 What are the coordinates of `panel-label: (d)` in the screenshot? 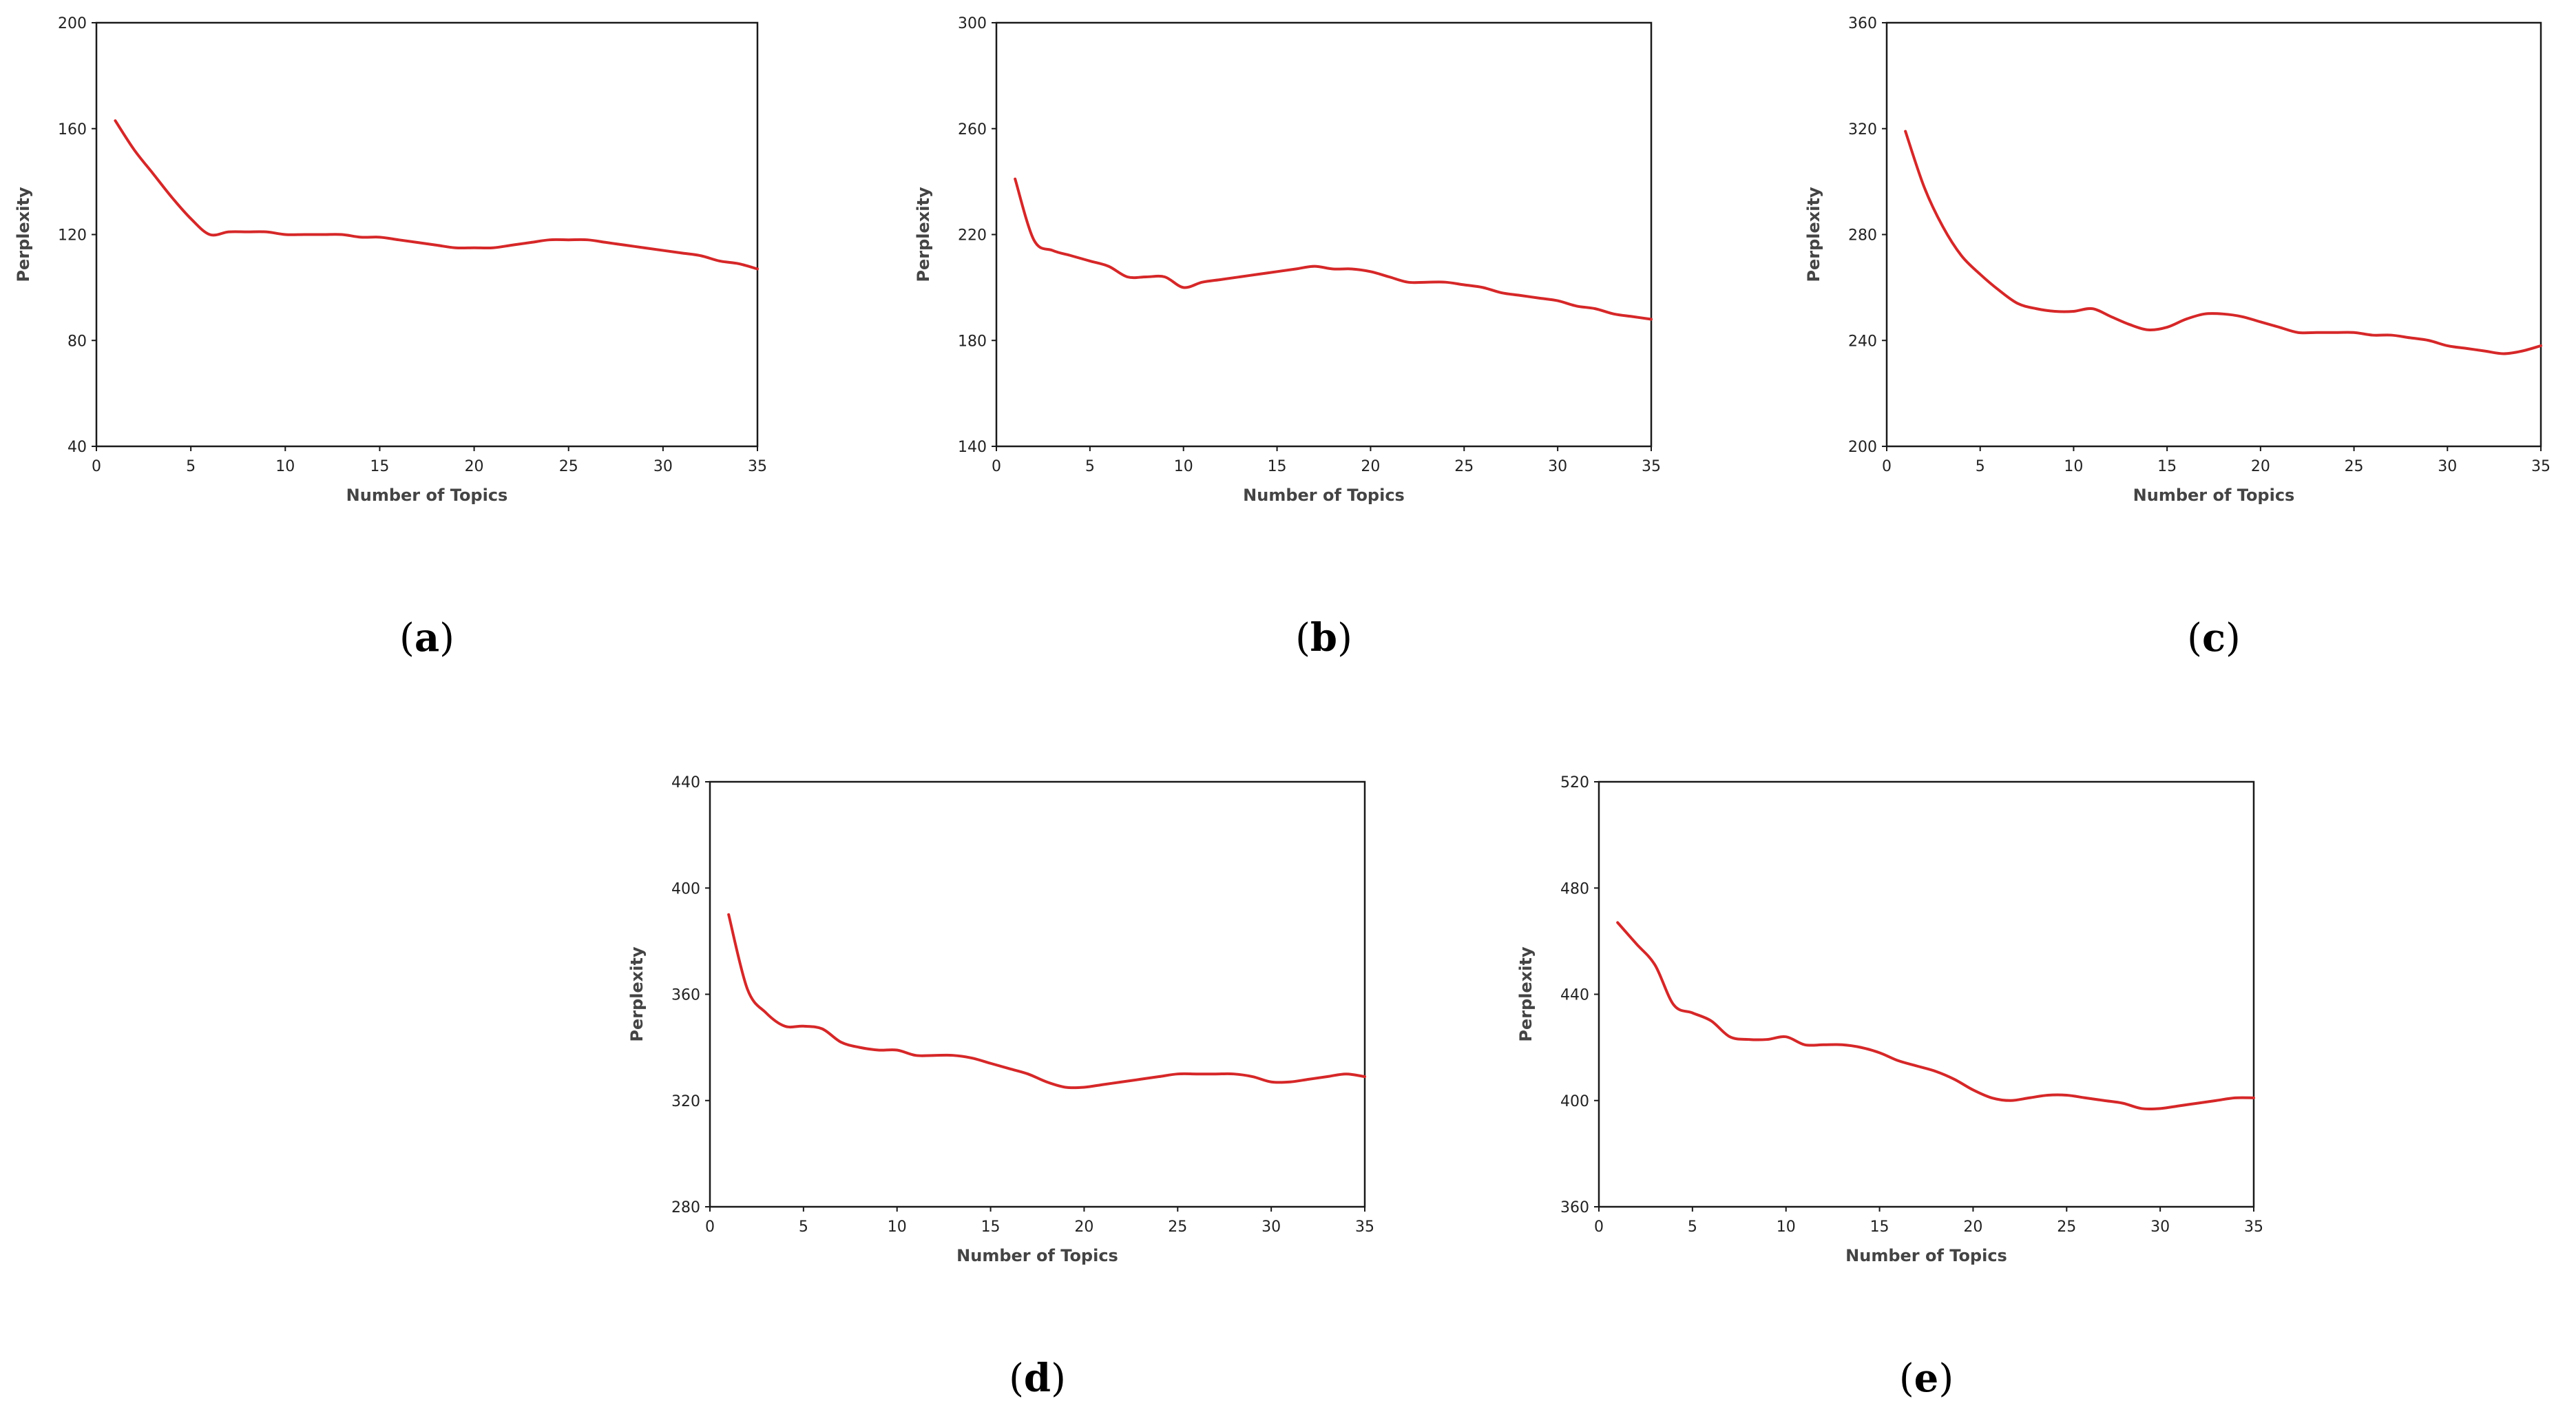 It's located at (1037, 1378).